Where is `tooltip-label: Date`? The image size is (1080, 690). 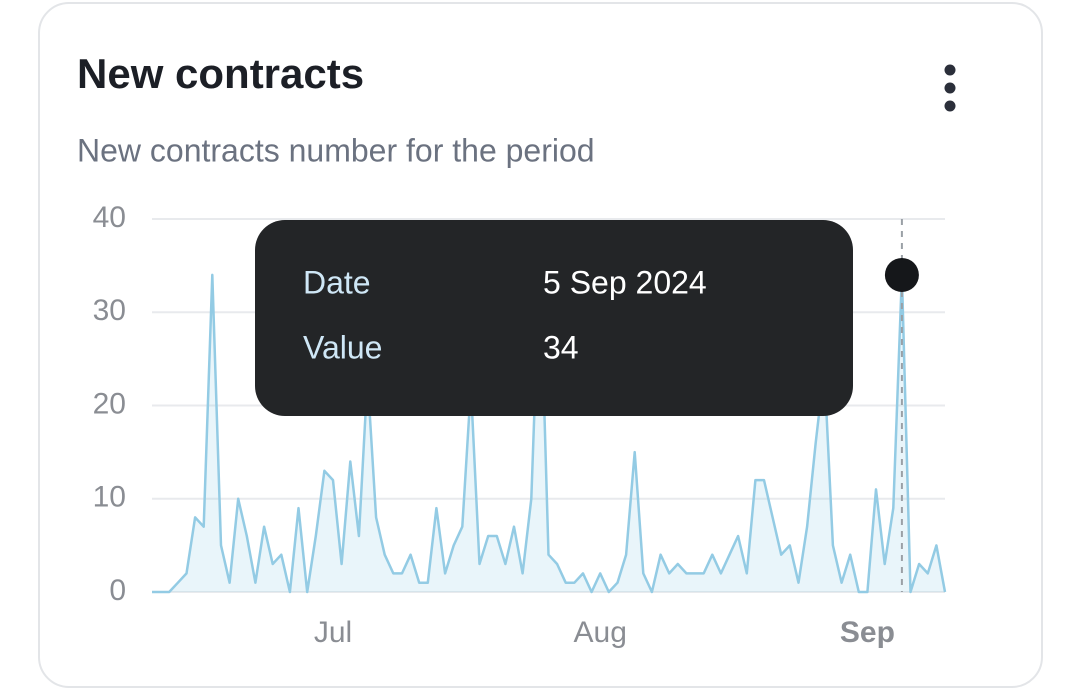 tooltip-label: Date is located at coordinates (337, 282).